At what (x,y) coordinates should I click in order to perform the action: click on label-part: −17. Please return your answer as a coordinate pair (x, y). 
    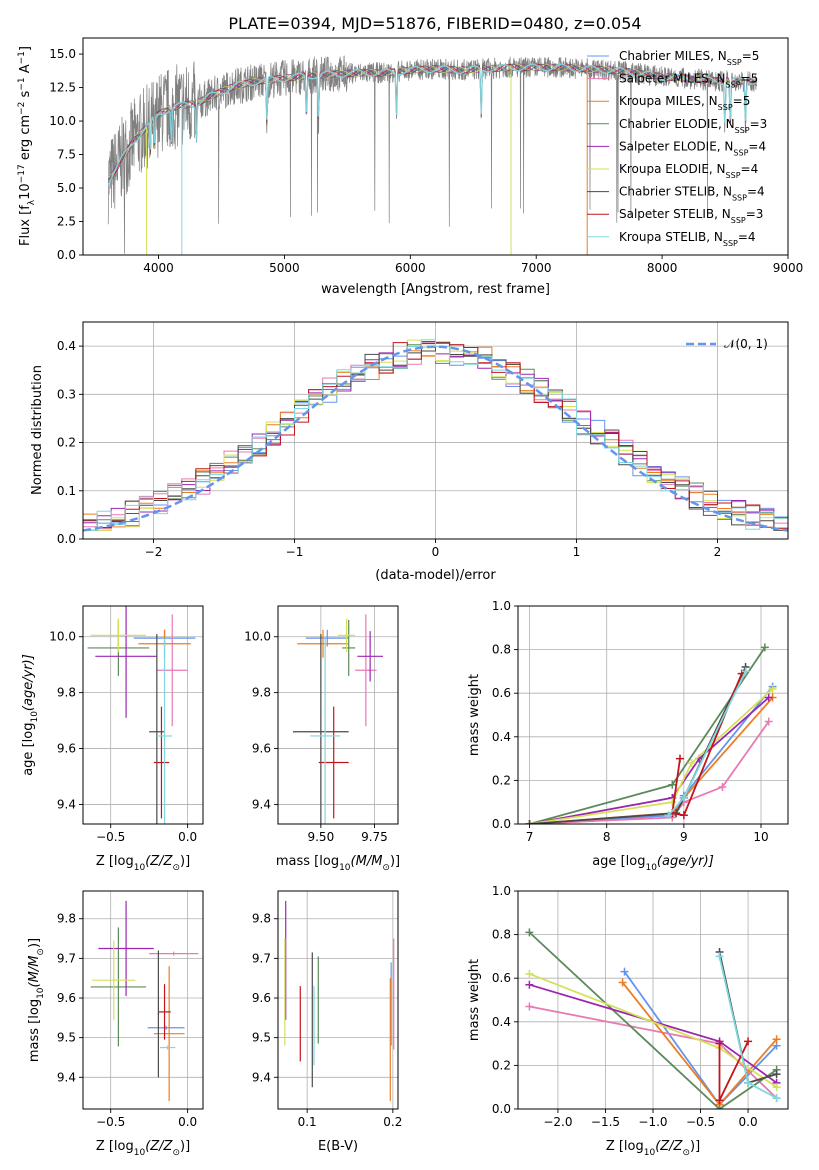
    Looking at the image, I should click on (22, 173).